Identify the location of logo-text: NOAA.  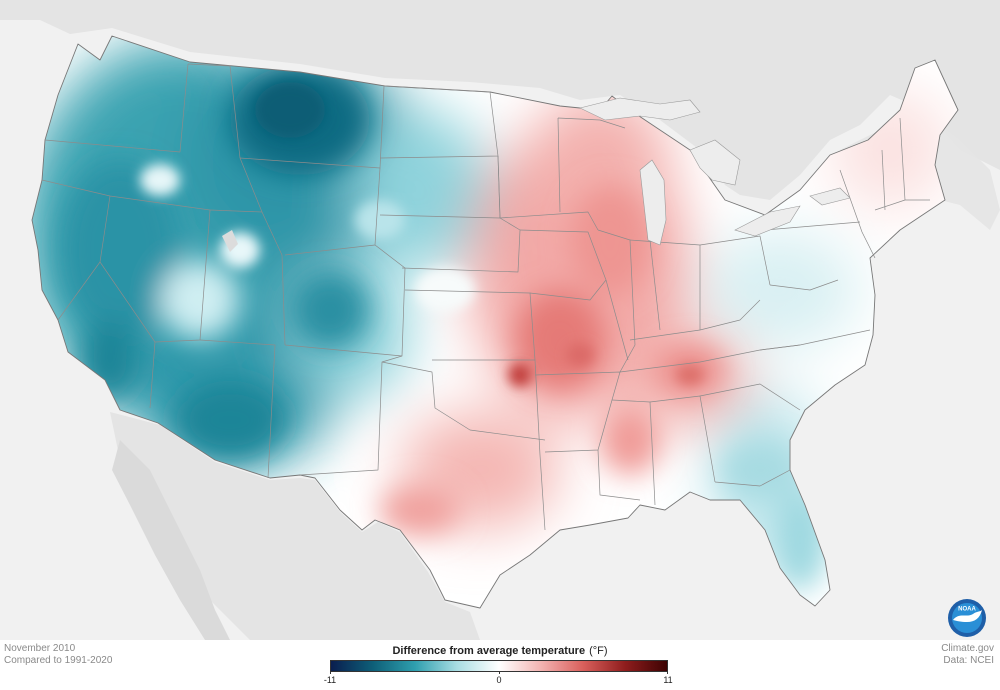
(967, 610).